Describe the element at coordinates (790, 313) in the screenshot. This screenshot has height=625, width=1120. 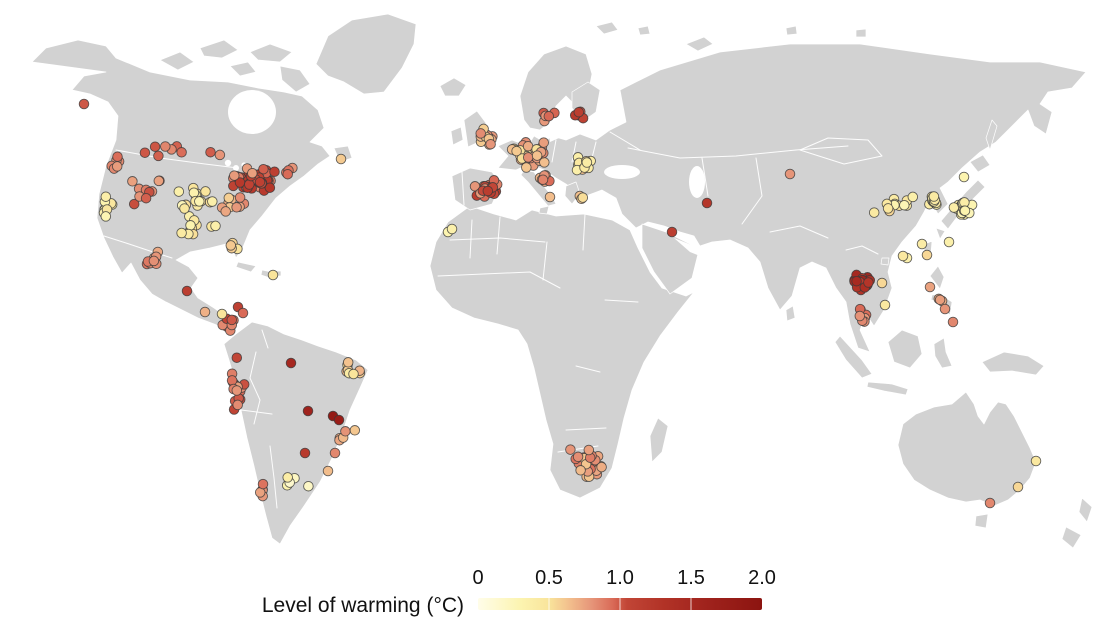
I see `landmass-sri-lanka` at that location.